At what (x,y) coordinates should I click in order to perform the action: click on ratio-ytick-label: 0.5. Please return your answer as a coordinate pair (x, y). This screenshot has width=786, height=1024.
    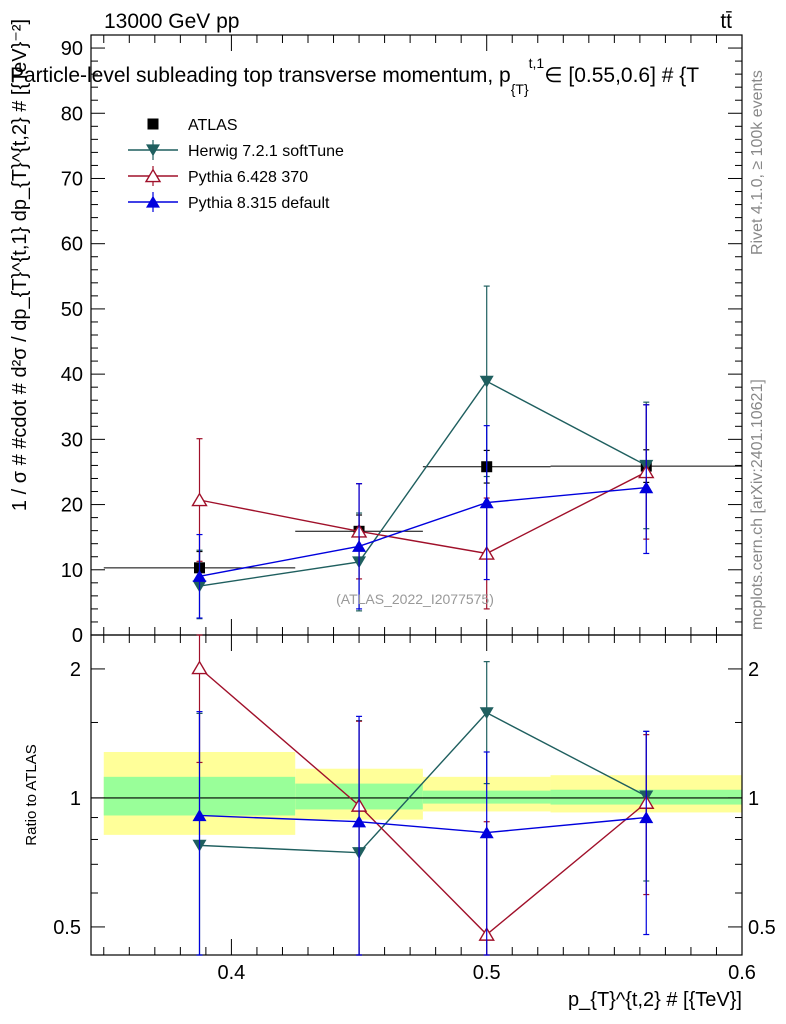
    Looking at the image, I should click on (67, 928).